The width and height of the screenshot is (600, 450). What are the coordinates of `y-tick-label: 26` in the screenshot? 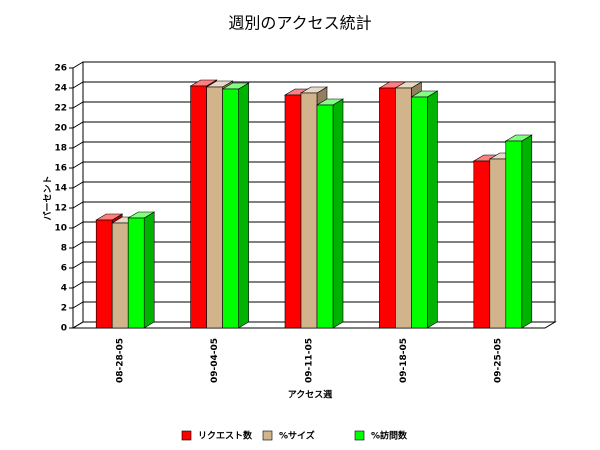 It's located at (60, 69).